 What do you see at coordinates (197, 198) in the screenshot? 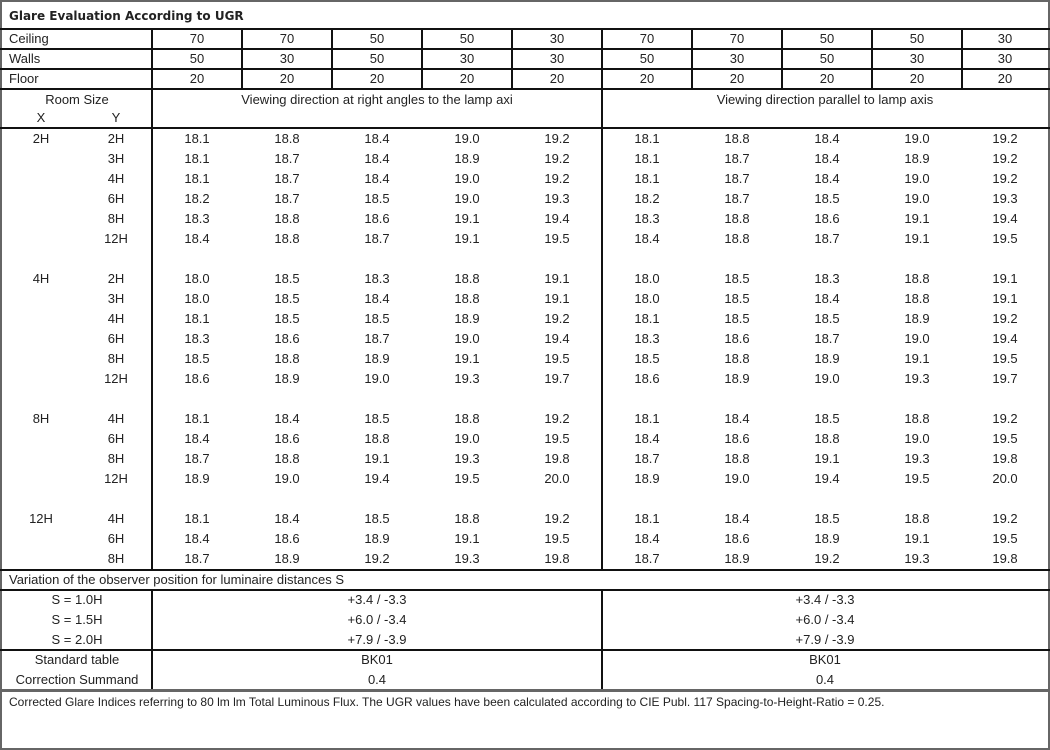
I see `ugr-value: 18.2` at bounding box center [197, 198].